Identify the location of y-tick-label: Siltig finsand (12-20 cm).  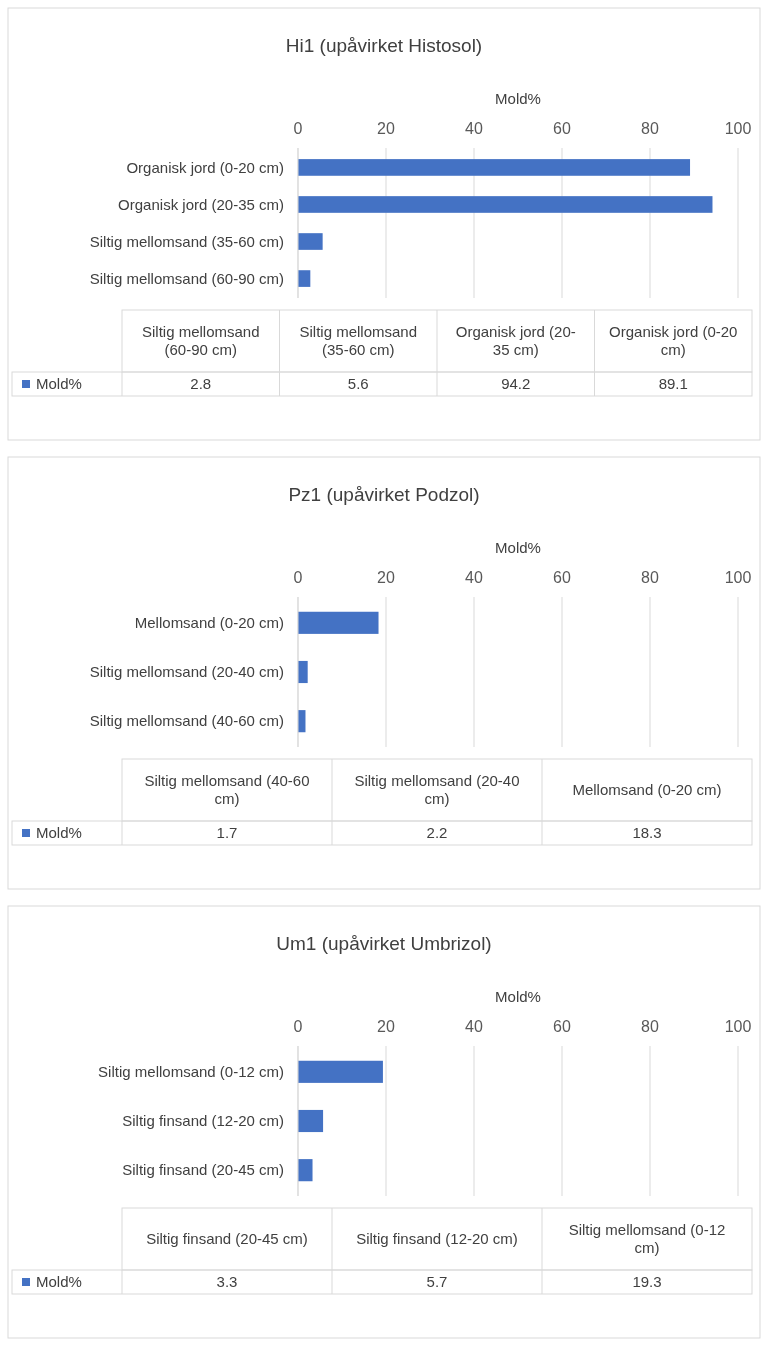
(203, 1121).